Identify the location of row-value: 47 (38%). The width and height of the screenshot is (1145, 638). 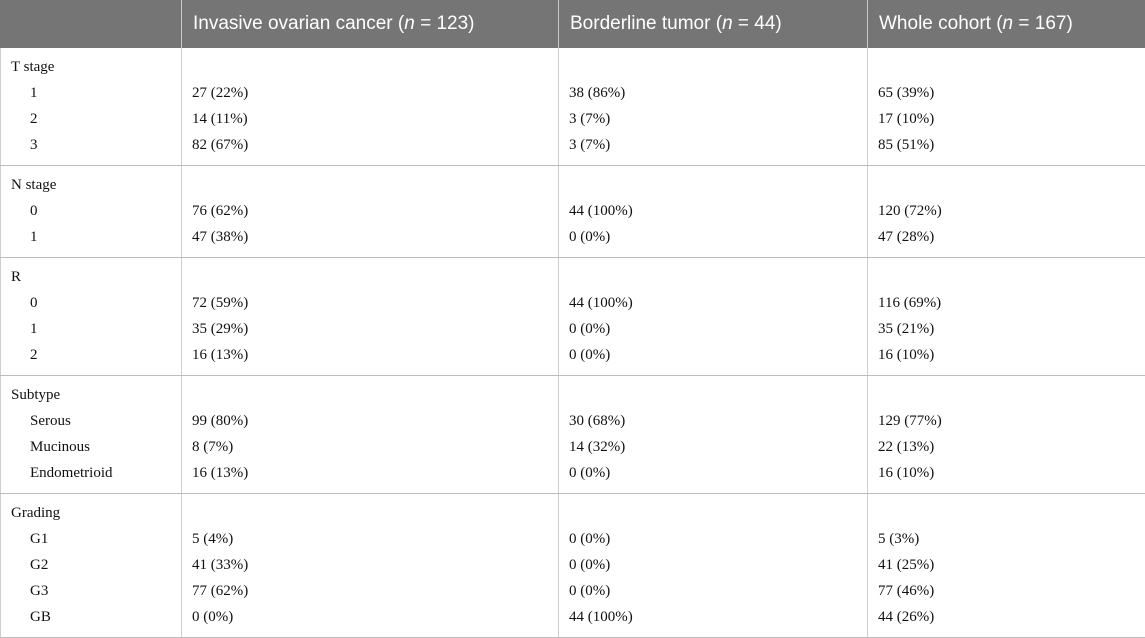
(220, 237).